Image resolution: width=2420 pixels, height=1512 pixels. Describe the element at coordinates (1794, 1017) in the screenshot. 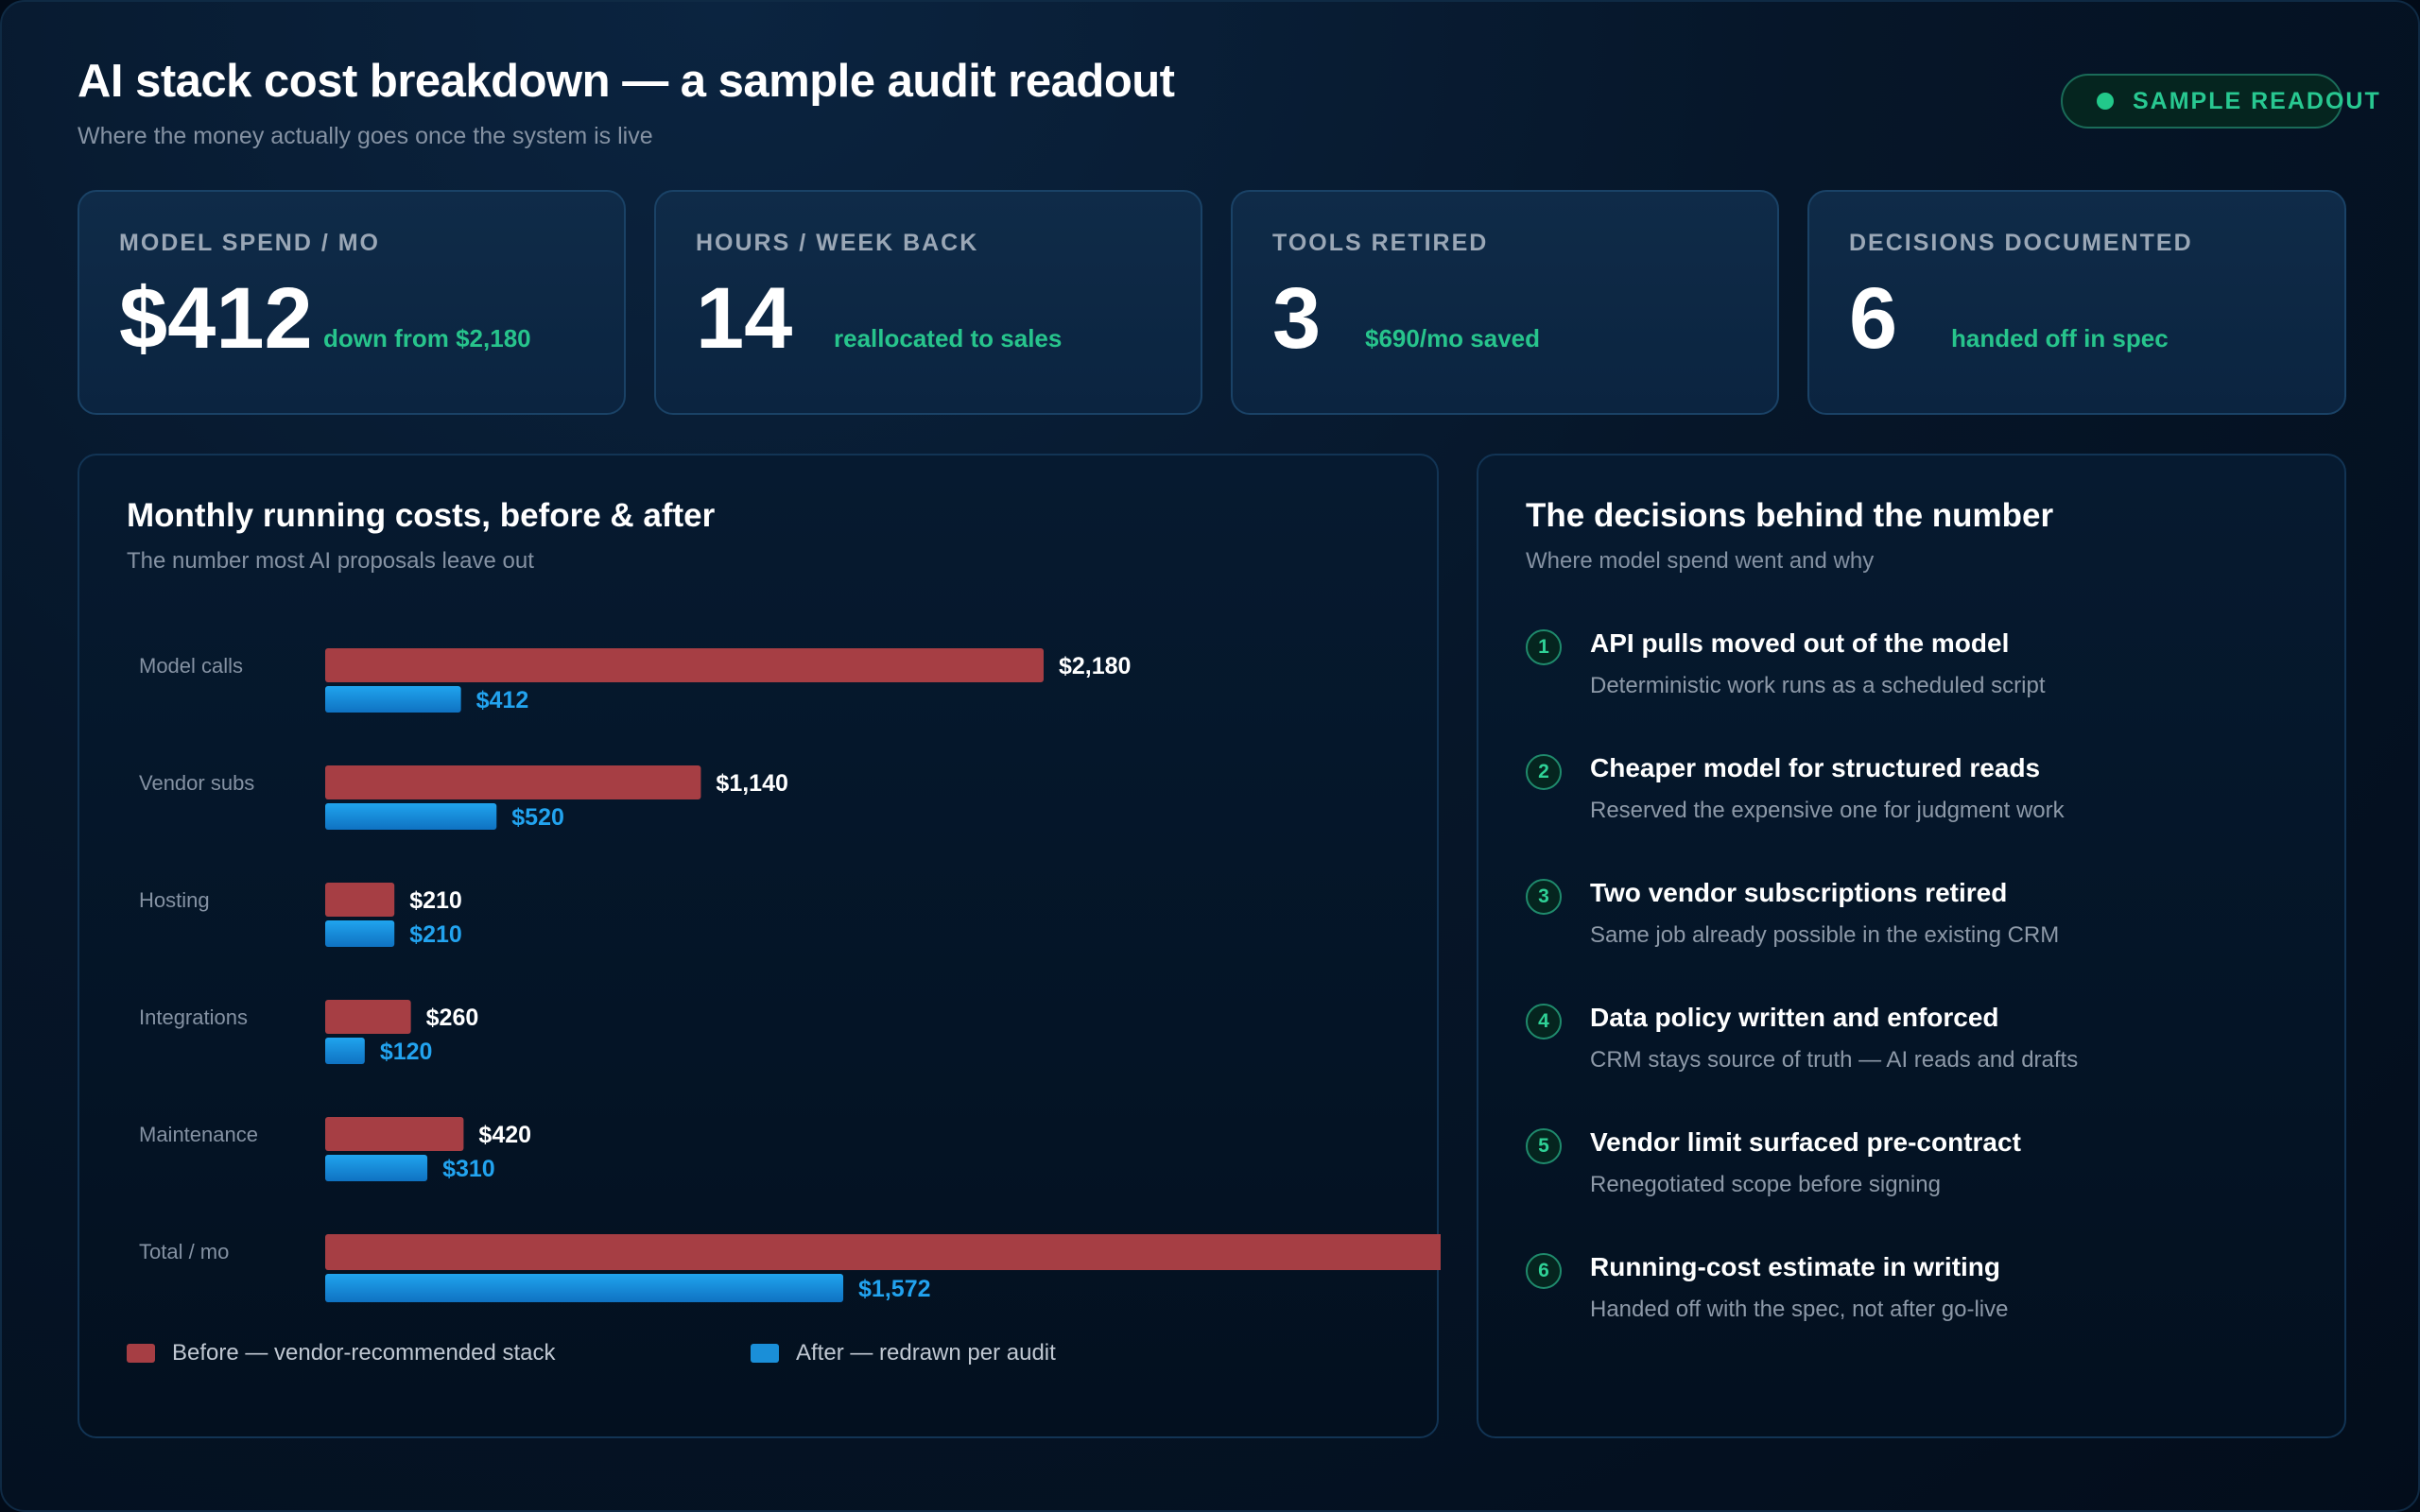

I see `decision-title: Data policy written and enforced` at that location.